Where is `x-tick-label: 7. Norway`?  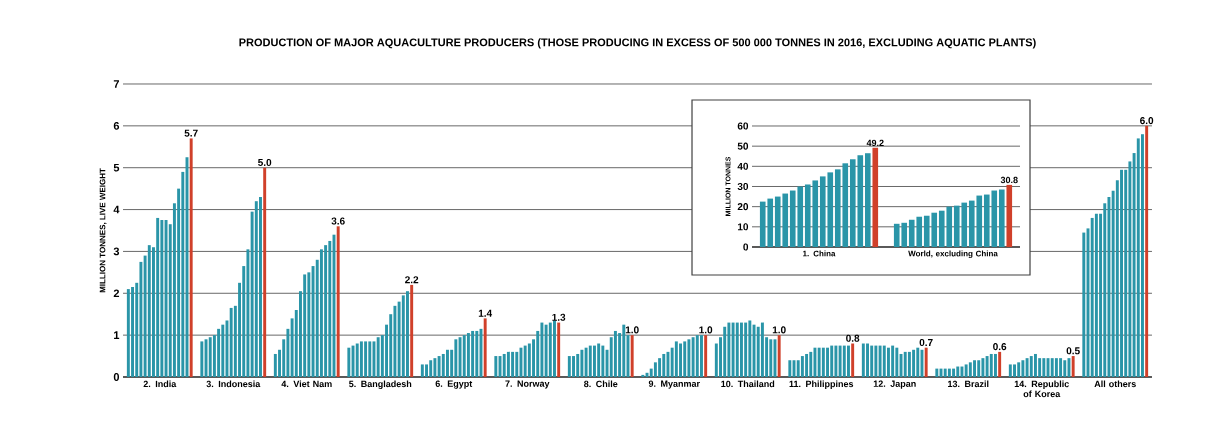
x-tick-label: 7. Norway is located at coordinates (527, 384).